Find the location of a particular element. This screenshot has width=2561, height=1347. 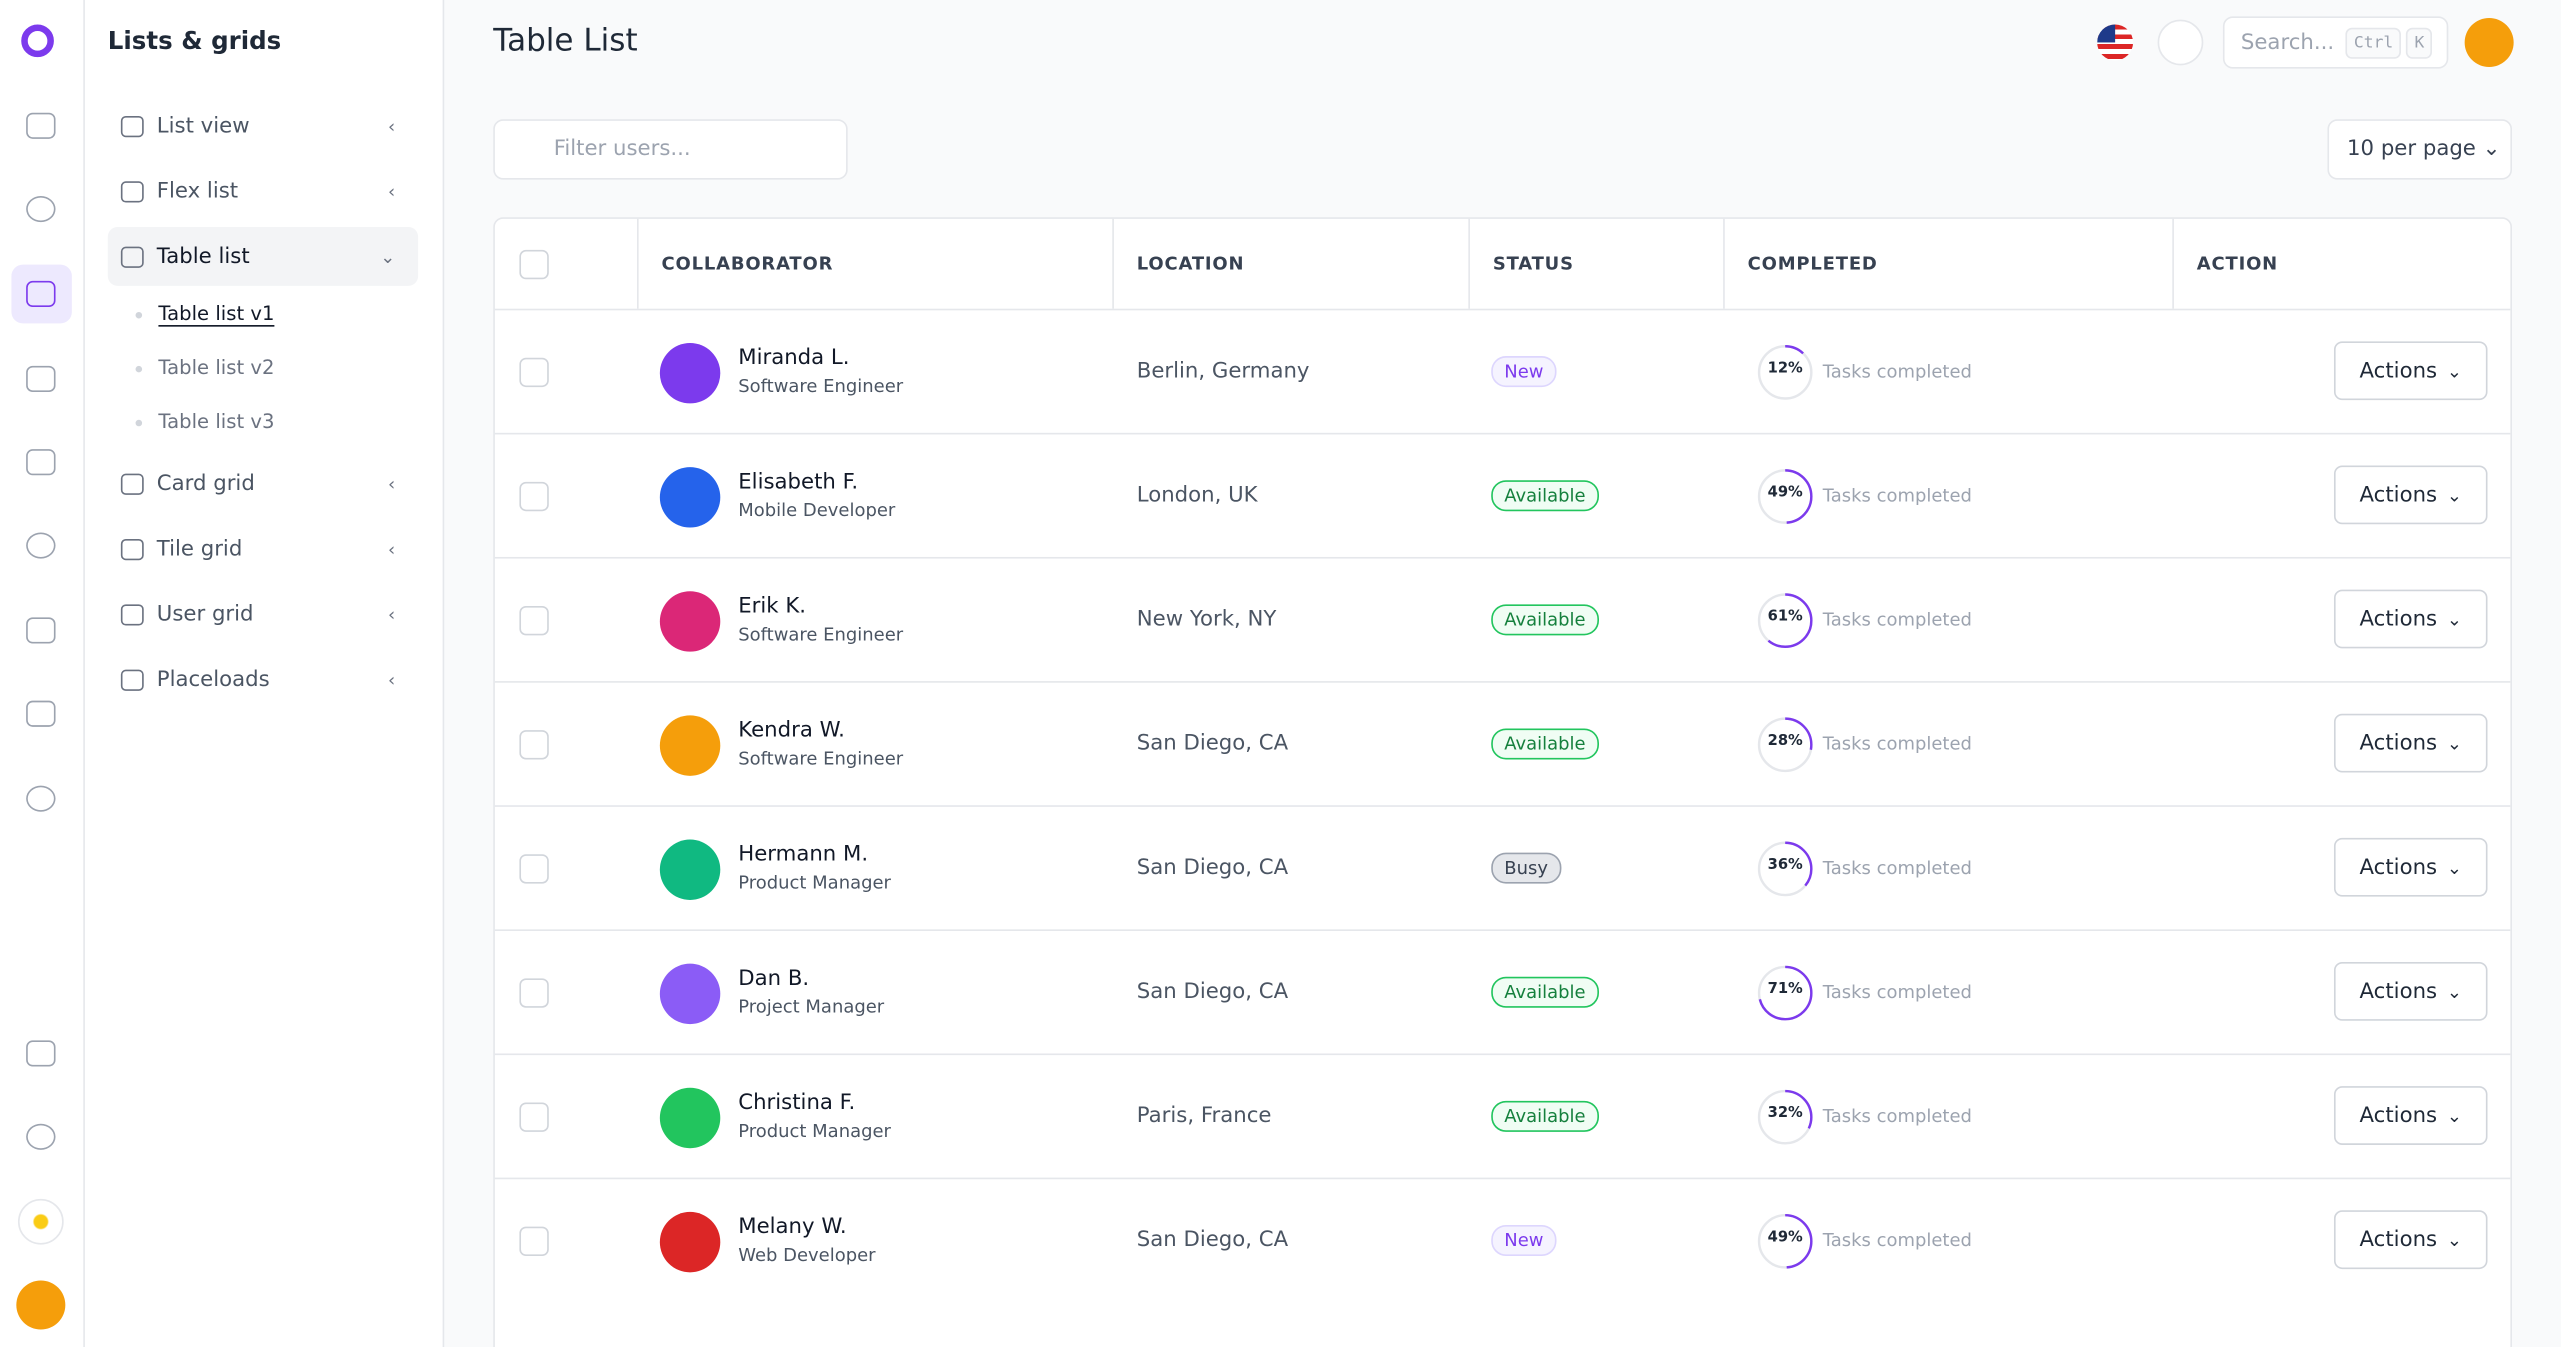

flag is located at coordinates (2115, 42).